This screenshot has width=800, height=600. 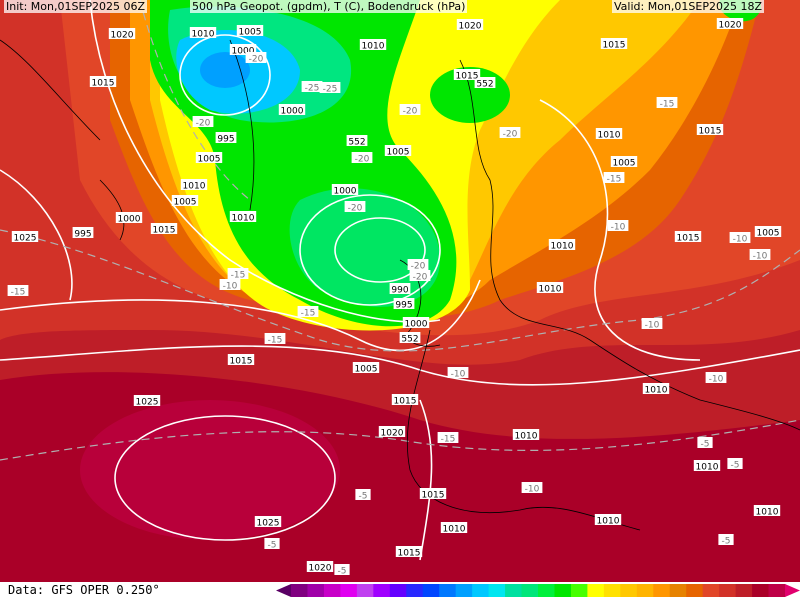 I want to click on cold-core-blue, so click(x=225, y=70).